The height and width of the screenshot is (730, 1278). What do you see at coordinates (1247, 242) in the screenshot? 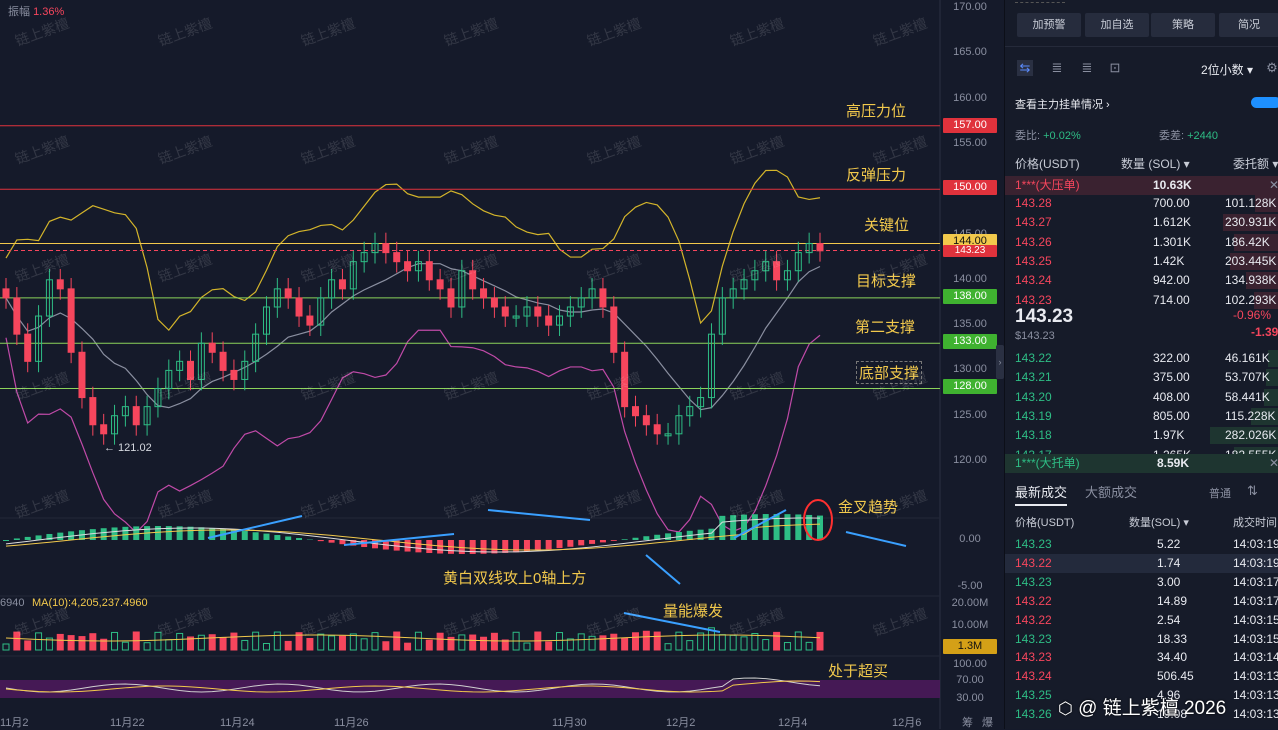
I see `total: 186.42K` at bounding box center [1247, 242].